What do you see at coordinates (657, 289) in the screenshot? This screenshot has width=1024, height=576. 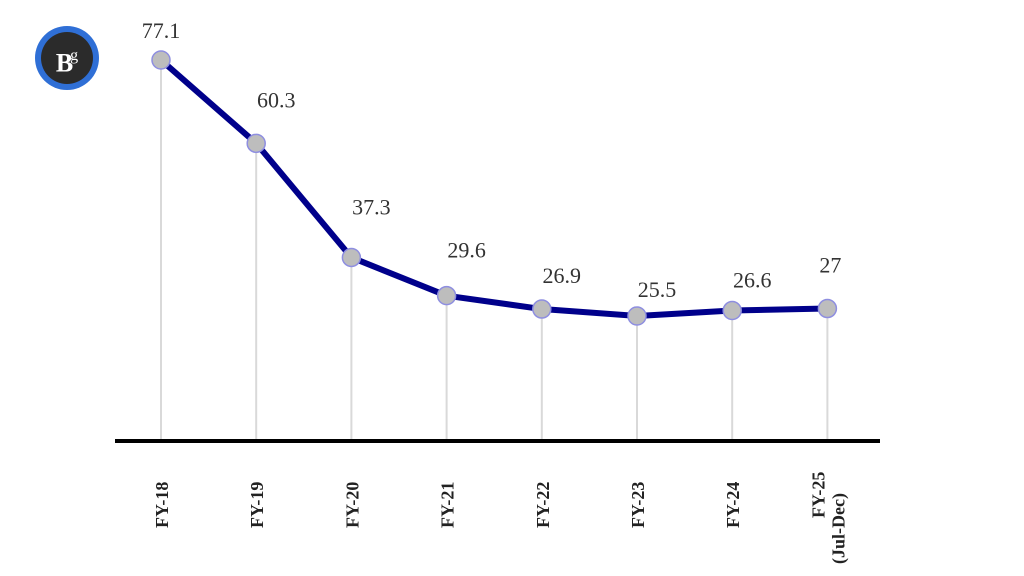 I see `data-label: 25.5` at bounding box center [657, 289].